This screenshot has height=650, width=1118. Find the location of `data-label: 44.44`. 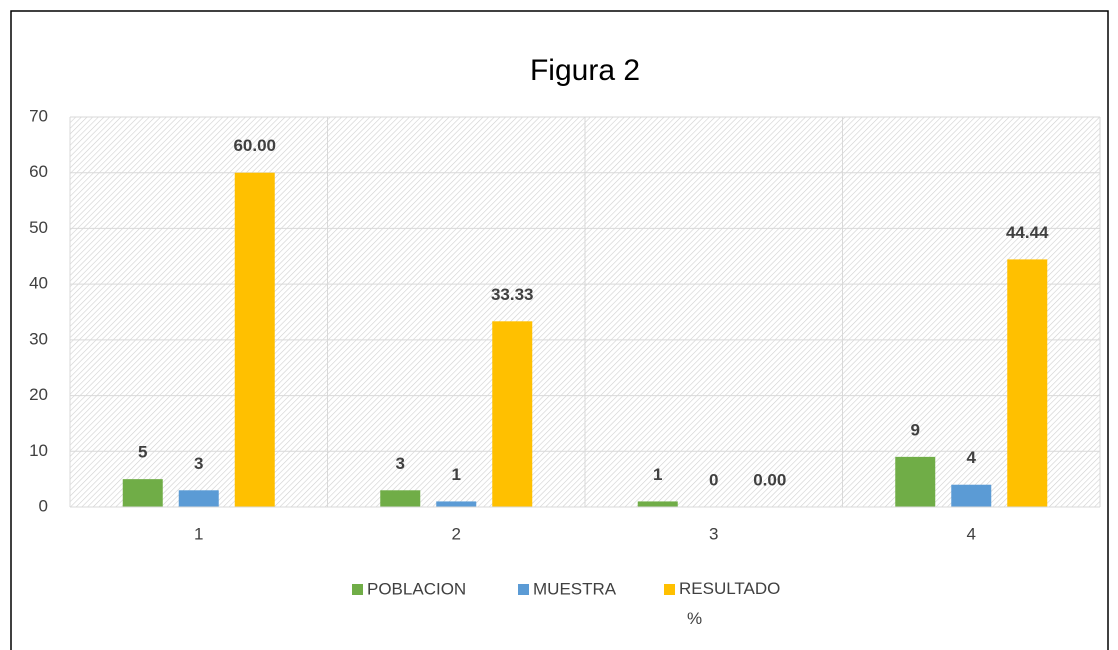

data-label: 44.44 is located at coordinates (1027, 232).